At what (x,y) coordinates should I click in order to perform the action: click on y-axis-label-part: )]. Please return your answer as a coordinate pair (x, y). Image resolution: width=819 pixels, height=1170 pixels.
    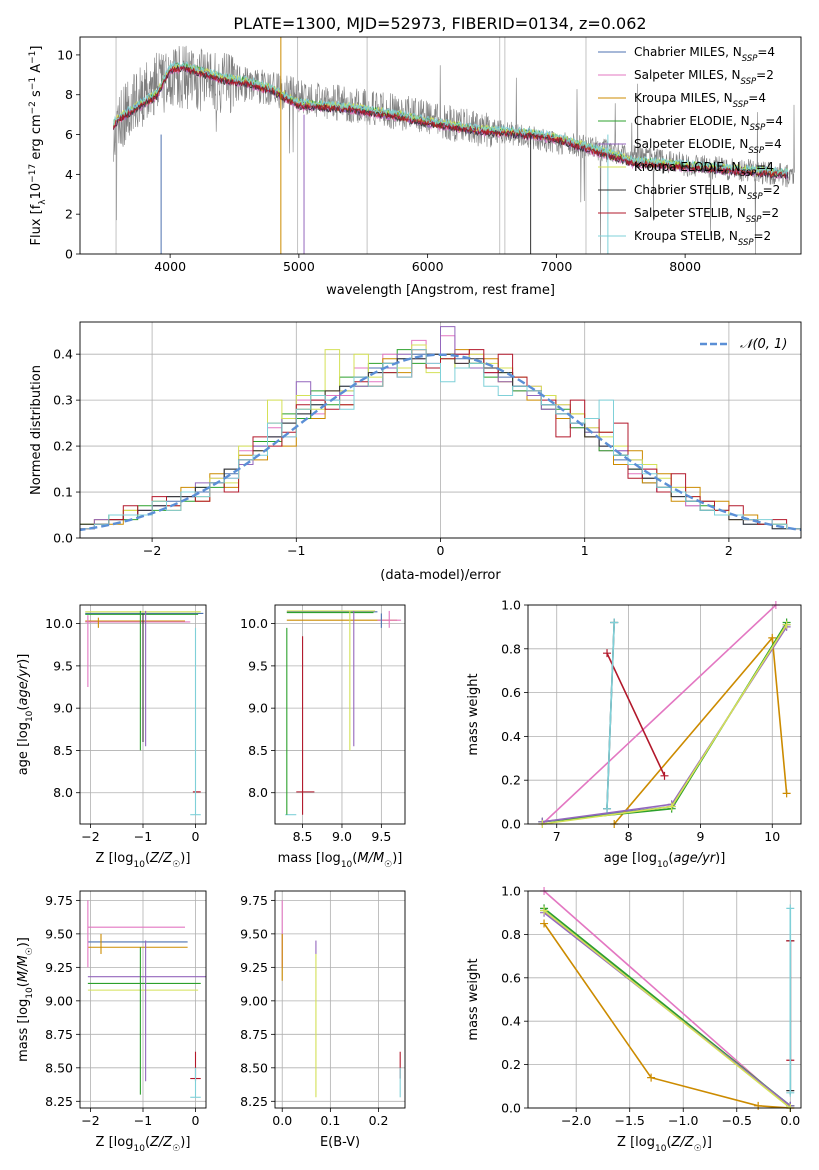
    Looking at the image, I should click on (23, 659).